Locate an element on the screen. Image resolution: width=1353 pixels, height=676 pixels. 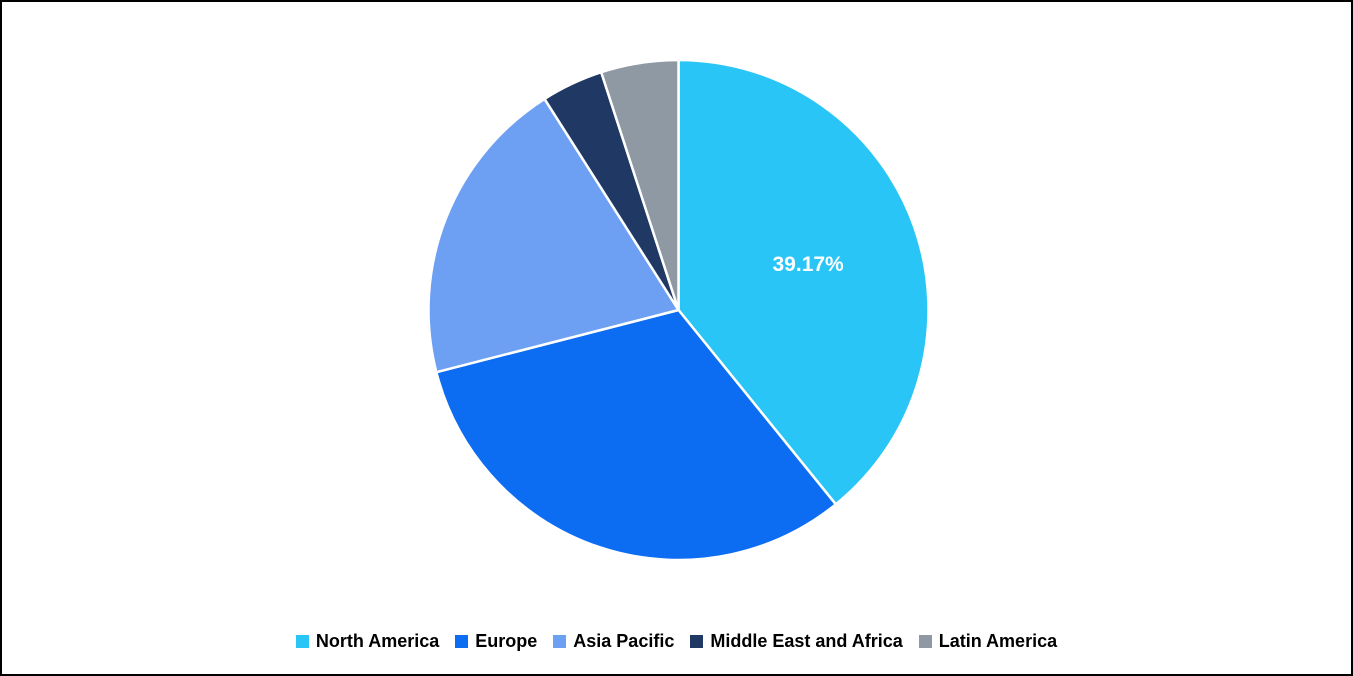
pie-slice-europe is located at coordinates (636, 435).